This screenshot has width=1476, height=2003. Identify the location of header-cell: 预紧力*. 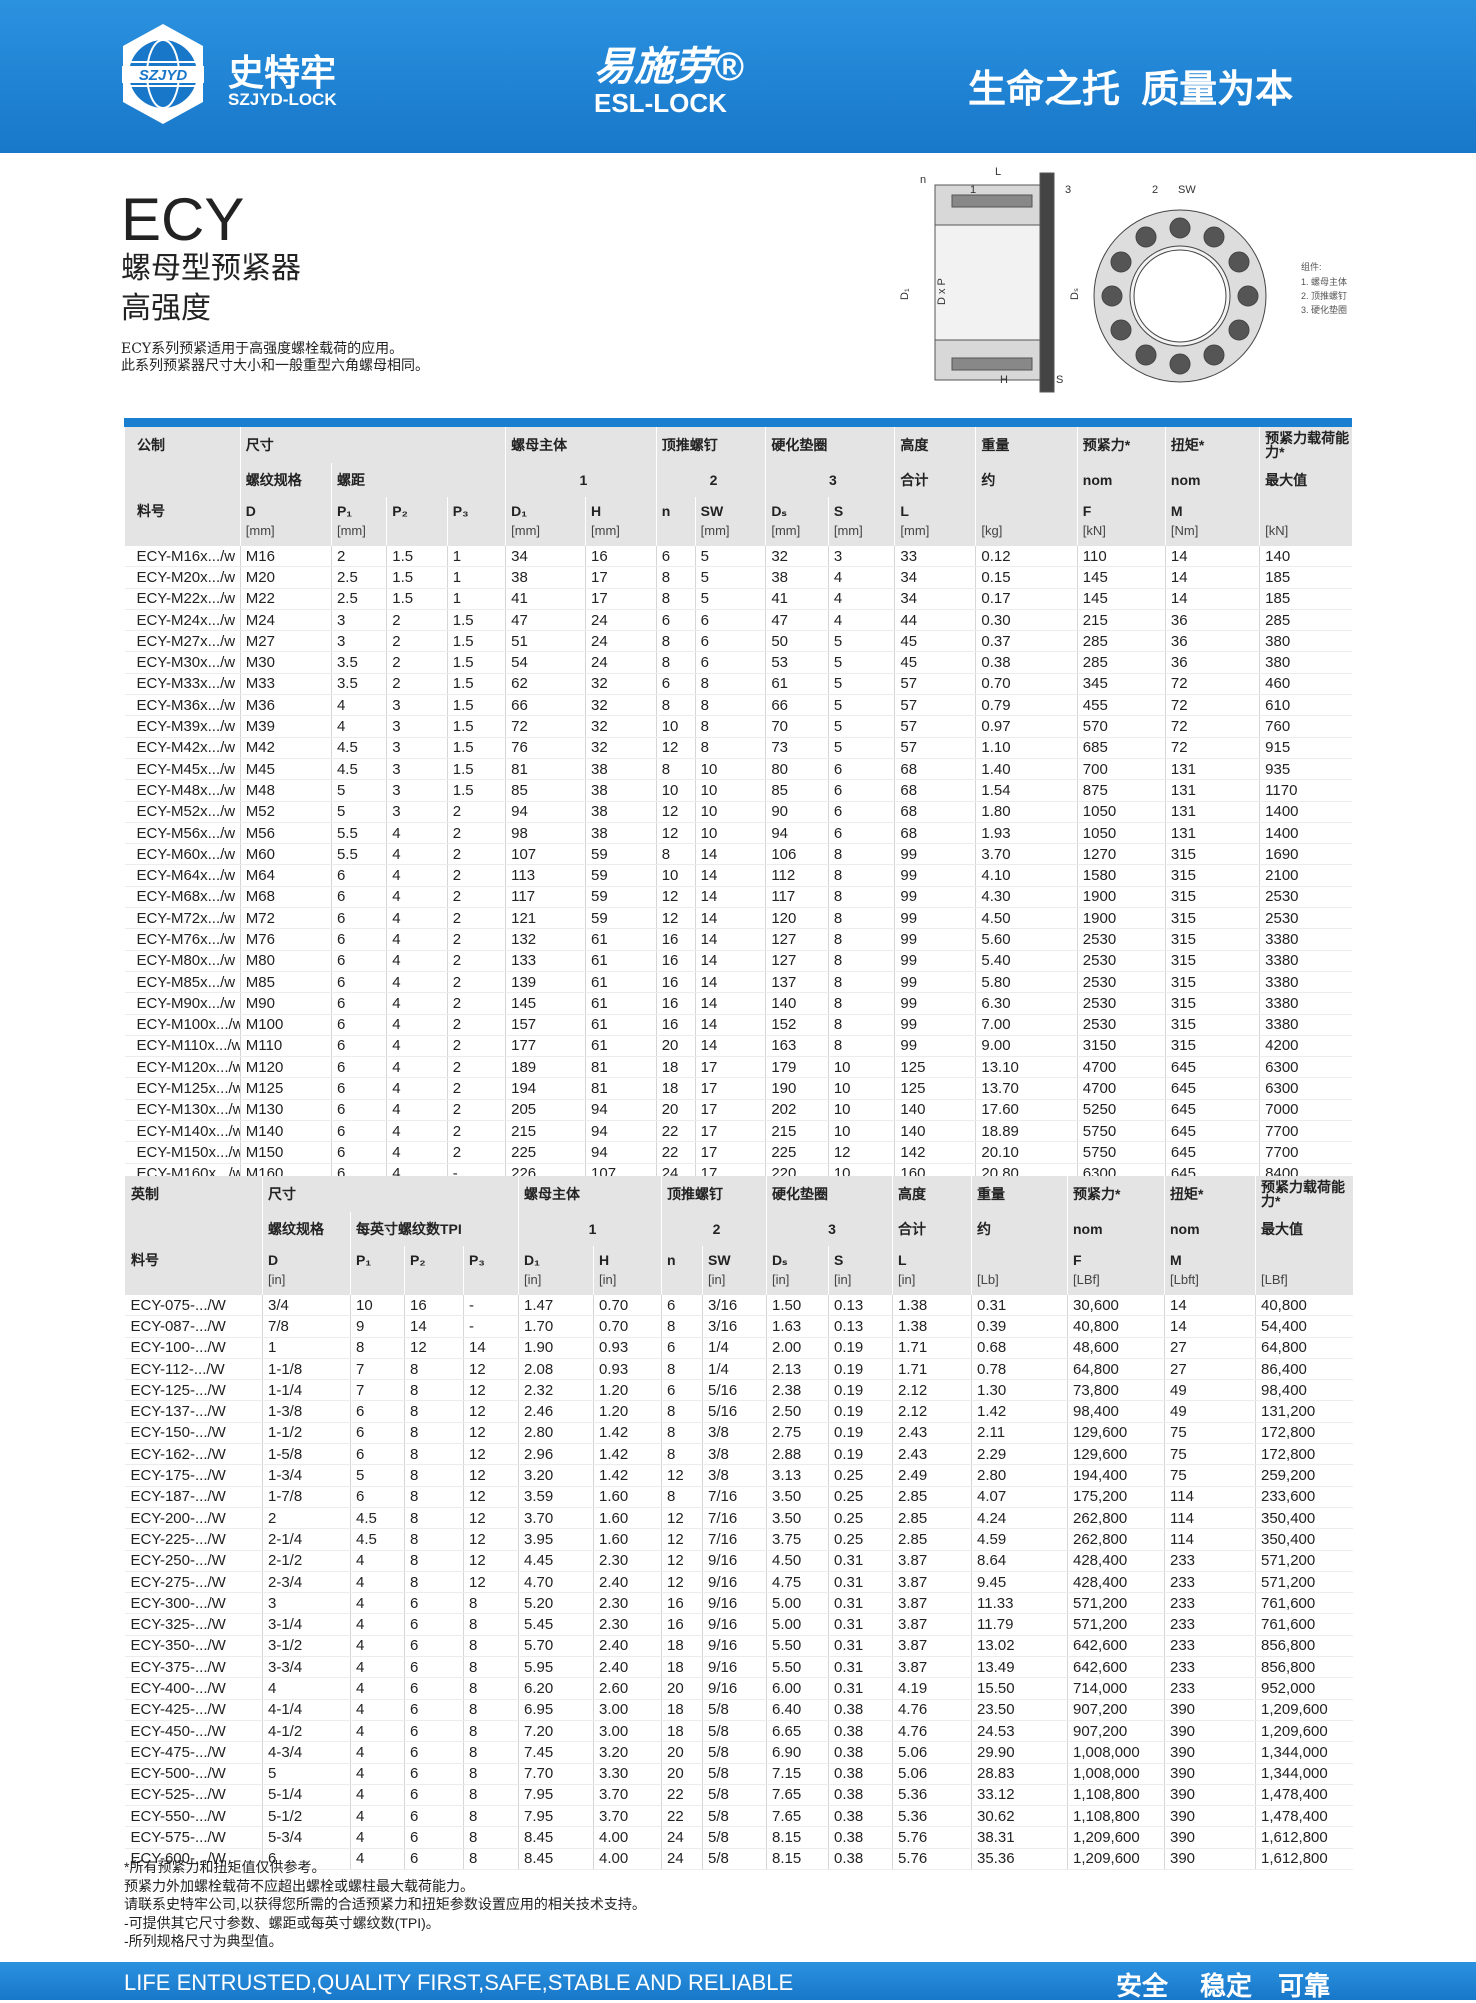
(1121, 445).